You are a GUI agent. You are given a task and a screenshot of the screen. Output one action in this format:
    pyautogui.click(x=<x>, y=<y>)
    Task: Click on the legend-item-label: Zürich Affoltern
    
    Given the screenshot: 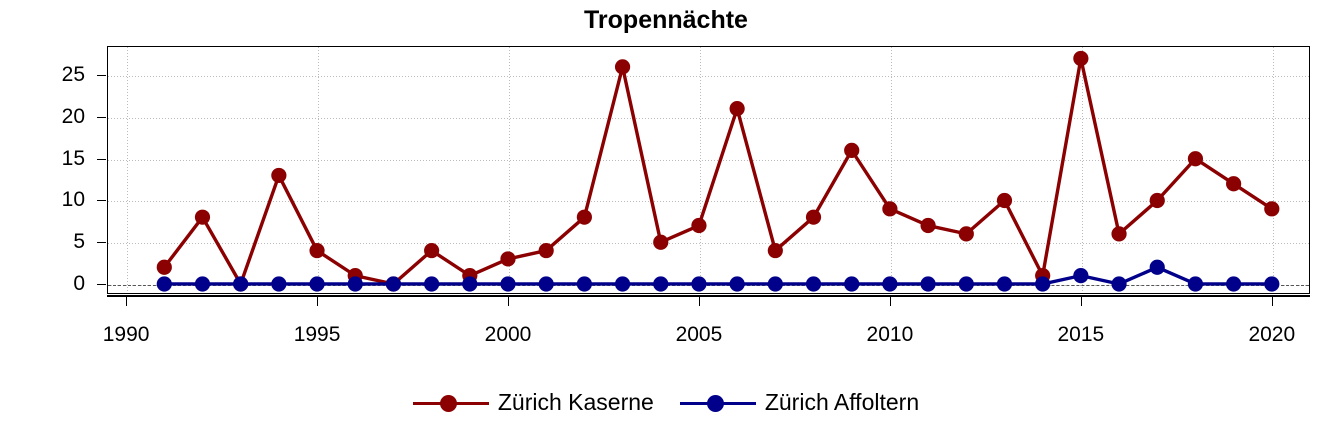 What is the action you would take?
    pyautogui.click(x=842, y=402)
    